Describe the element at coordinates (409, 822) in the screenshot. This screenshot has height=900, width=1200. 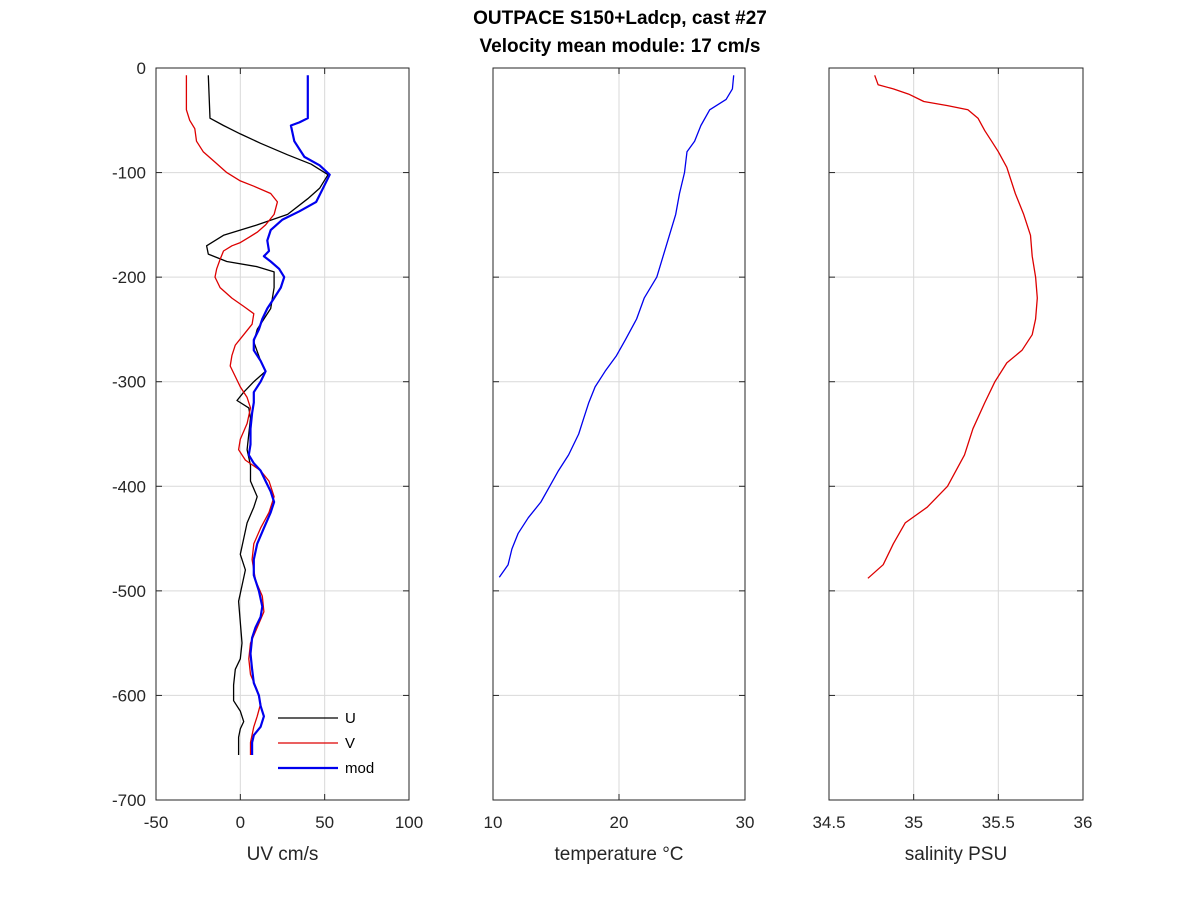
I see `velocity-xtick-label-3: 100` at that location.